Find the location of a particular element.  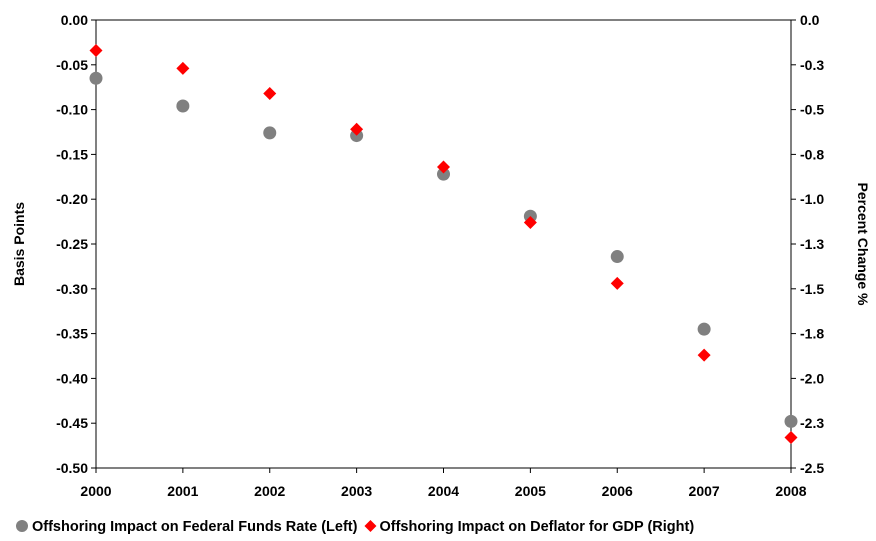

left-tick-label: -0.35 is located at coordinates (72, 334).